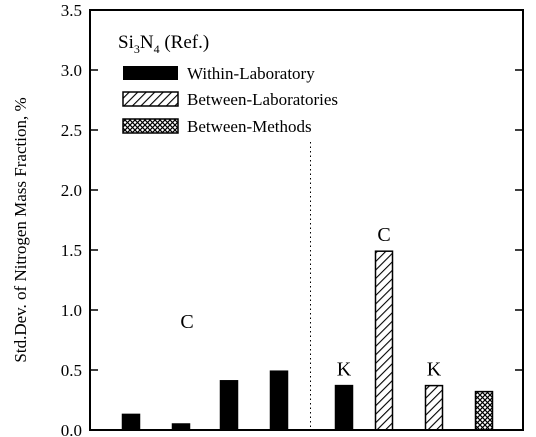 This screenshot has height=437, width=536. I want to click on bar-data-label: C, so click(383, 235).